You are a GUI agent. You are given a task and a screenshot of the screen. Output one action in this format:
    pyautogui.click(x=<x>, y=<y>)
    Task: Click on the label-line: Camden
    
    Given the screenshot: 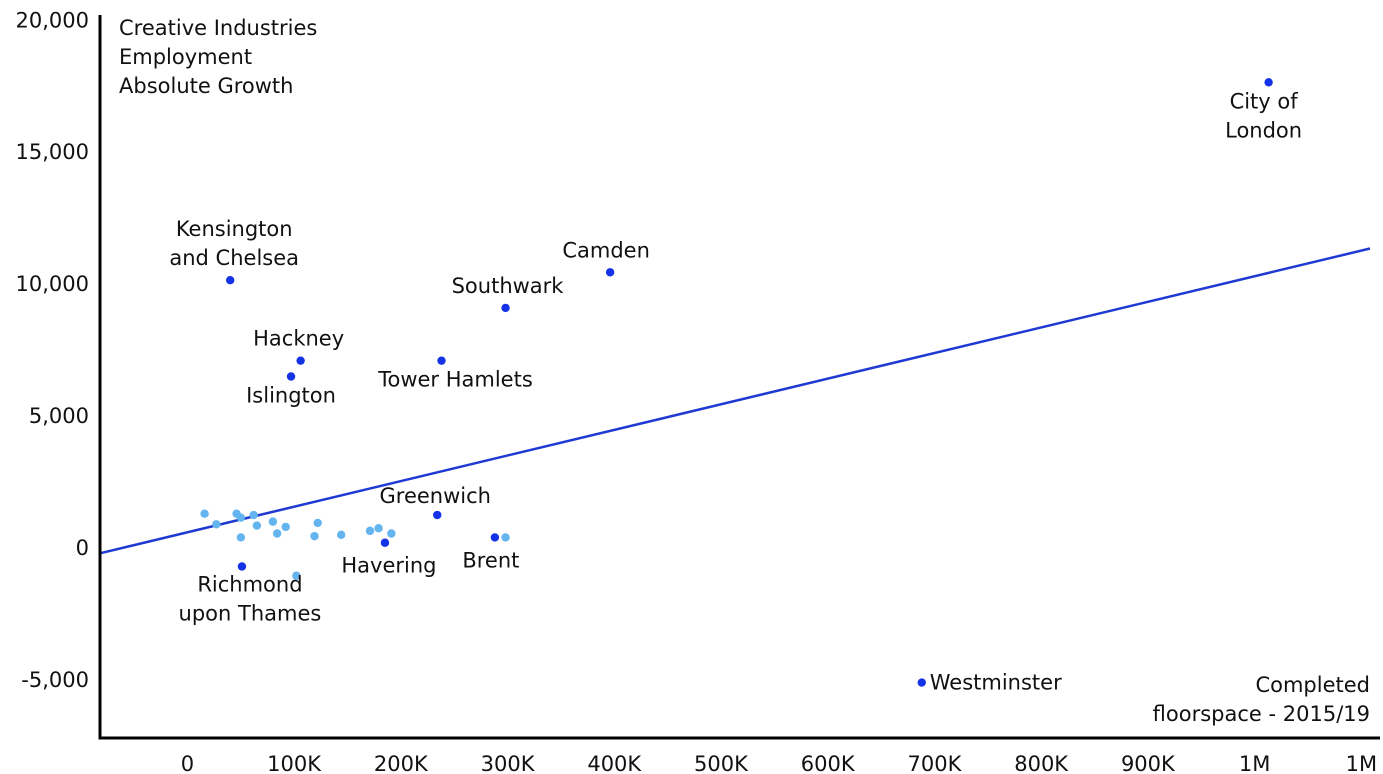 What is the action you would take?
    pyautogui.click(x=606, y=250)
    